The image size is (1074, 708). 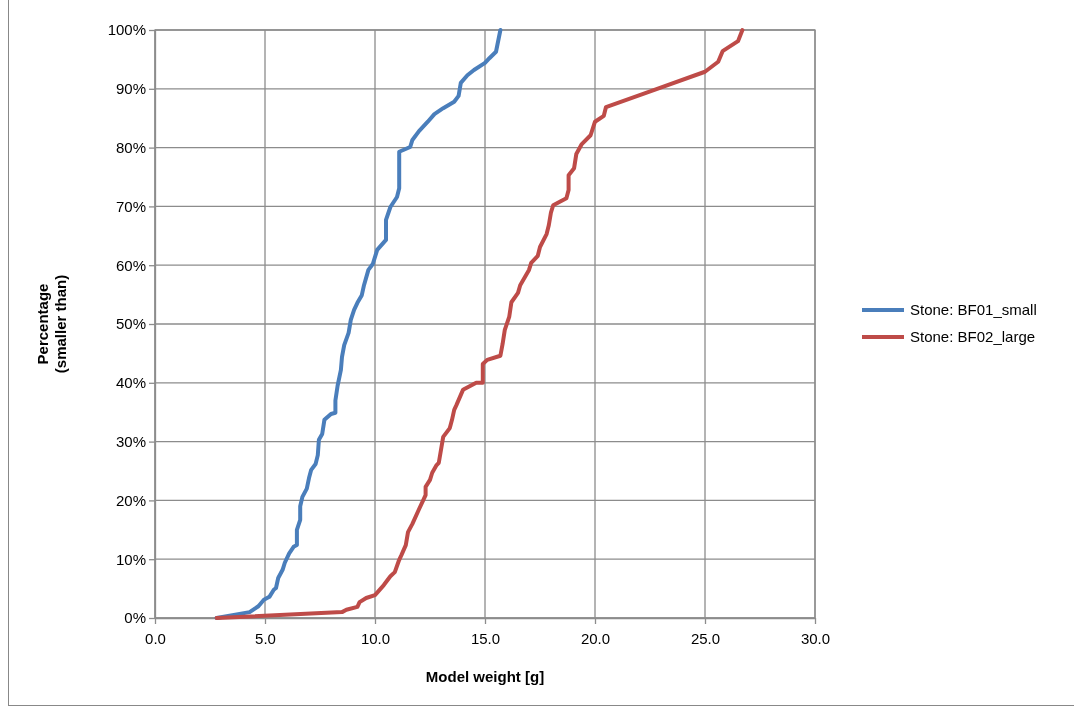 What do you see at coordinates (130, 324) in the screenshot?
I see `y-tick-label: 50%` at bounding box center [130, 324].